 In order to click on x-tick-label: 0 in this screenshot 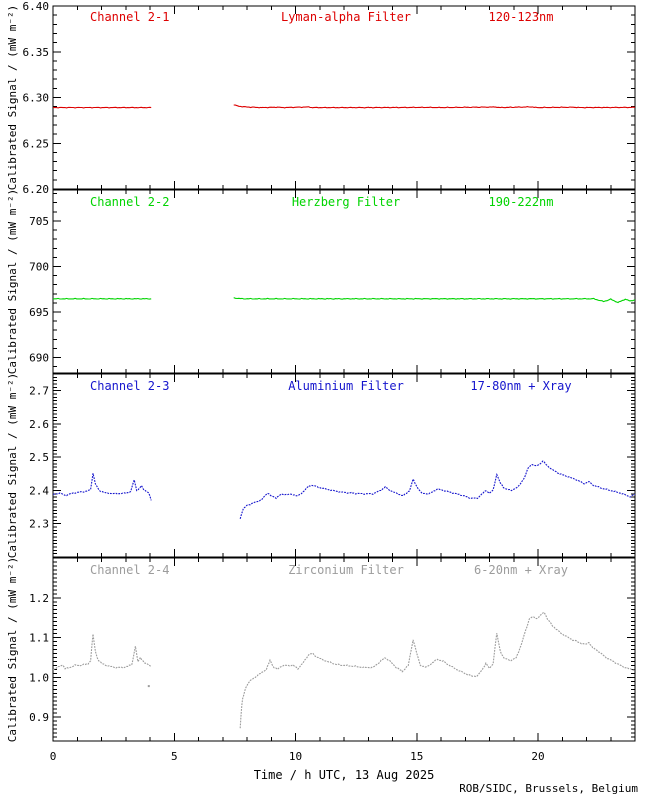, I will do `click(53, 756)`.